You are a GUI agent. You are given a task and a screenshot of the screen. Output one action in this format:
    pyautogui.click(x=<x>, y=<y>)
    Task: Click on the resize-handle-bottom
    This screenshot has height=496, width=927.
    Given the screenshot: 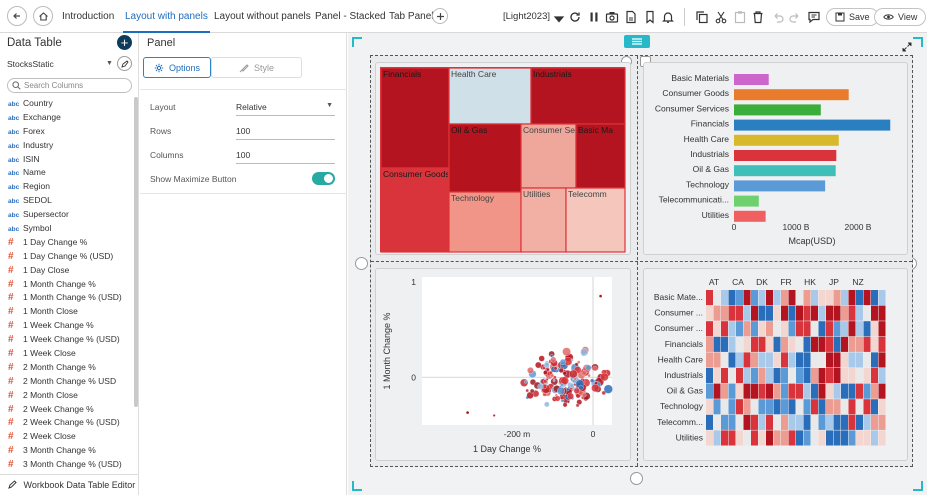 What is the action you would take?
    pyautogui.click(x=636, y=478)
    